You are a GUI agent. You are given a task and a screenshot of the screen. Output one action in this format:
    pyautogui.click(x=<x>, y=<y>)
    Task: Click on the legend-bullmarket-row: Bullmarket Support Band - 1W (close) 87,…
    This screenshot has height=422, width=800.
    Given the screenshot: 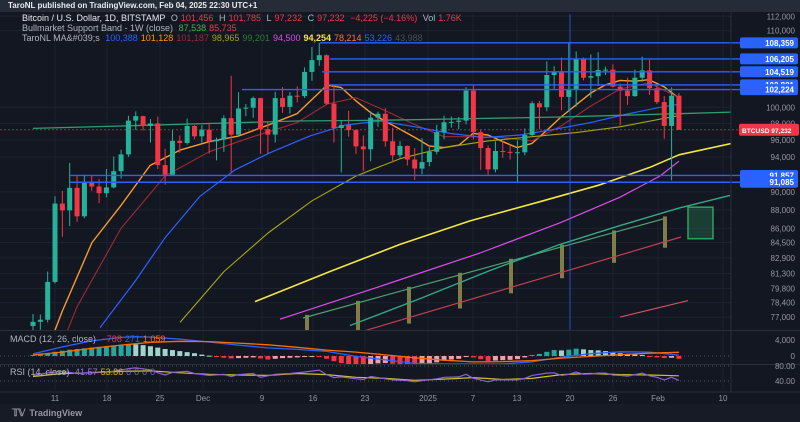 What is the action you would take?
    pyautogui.click(x=131, y=28)
    